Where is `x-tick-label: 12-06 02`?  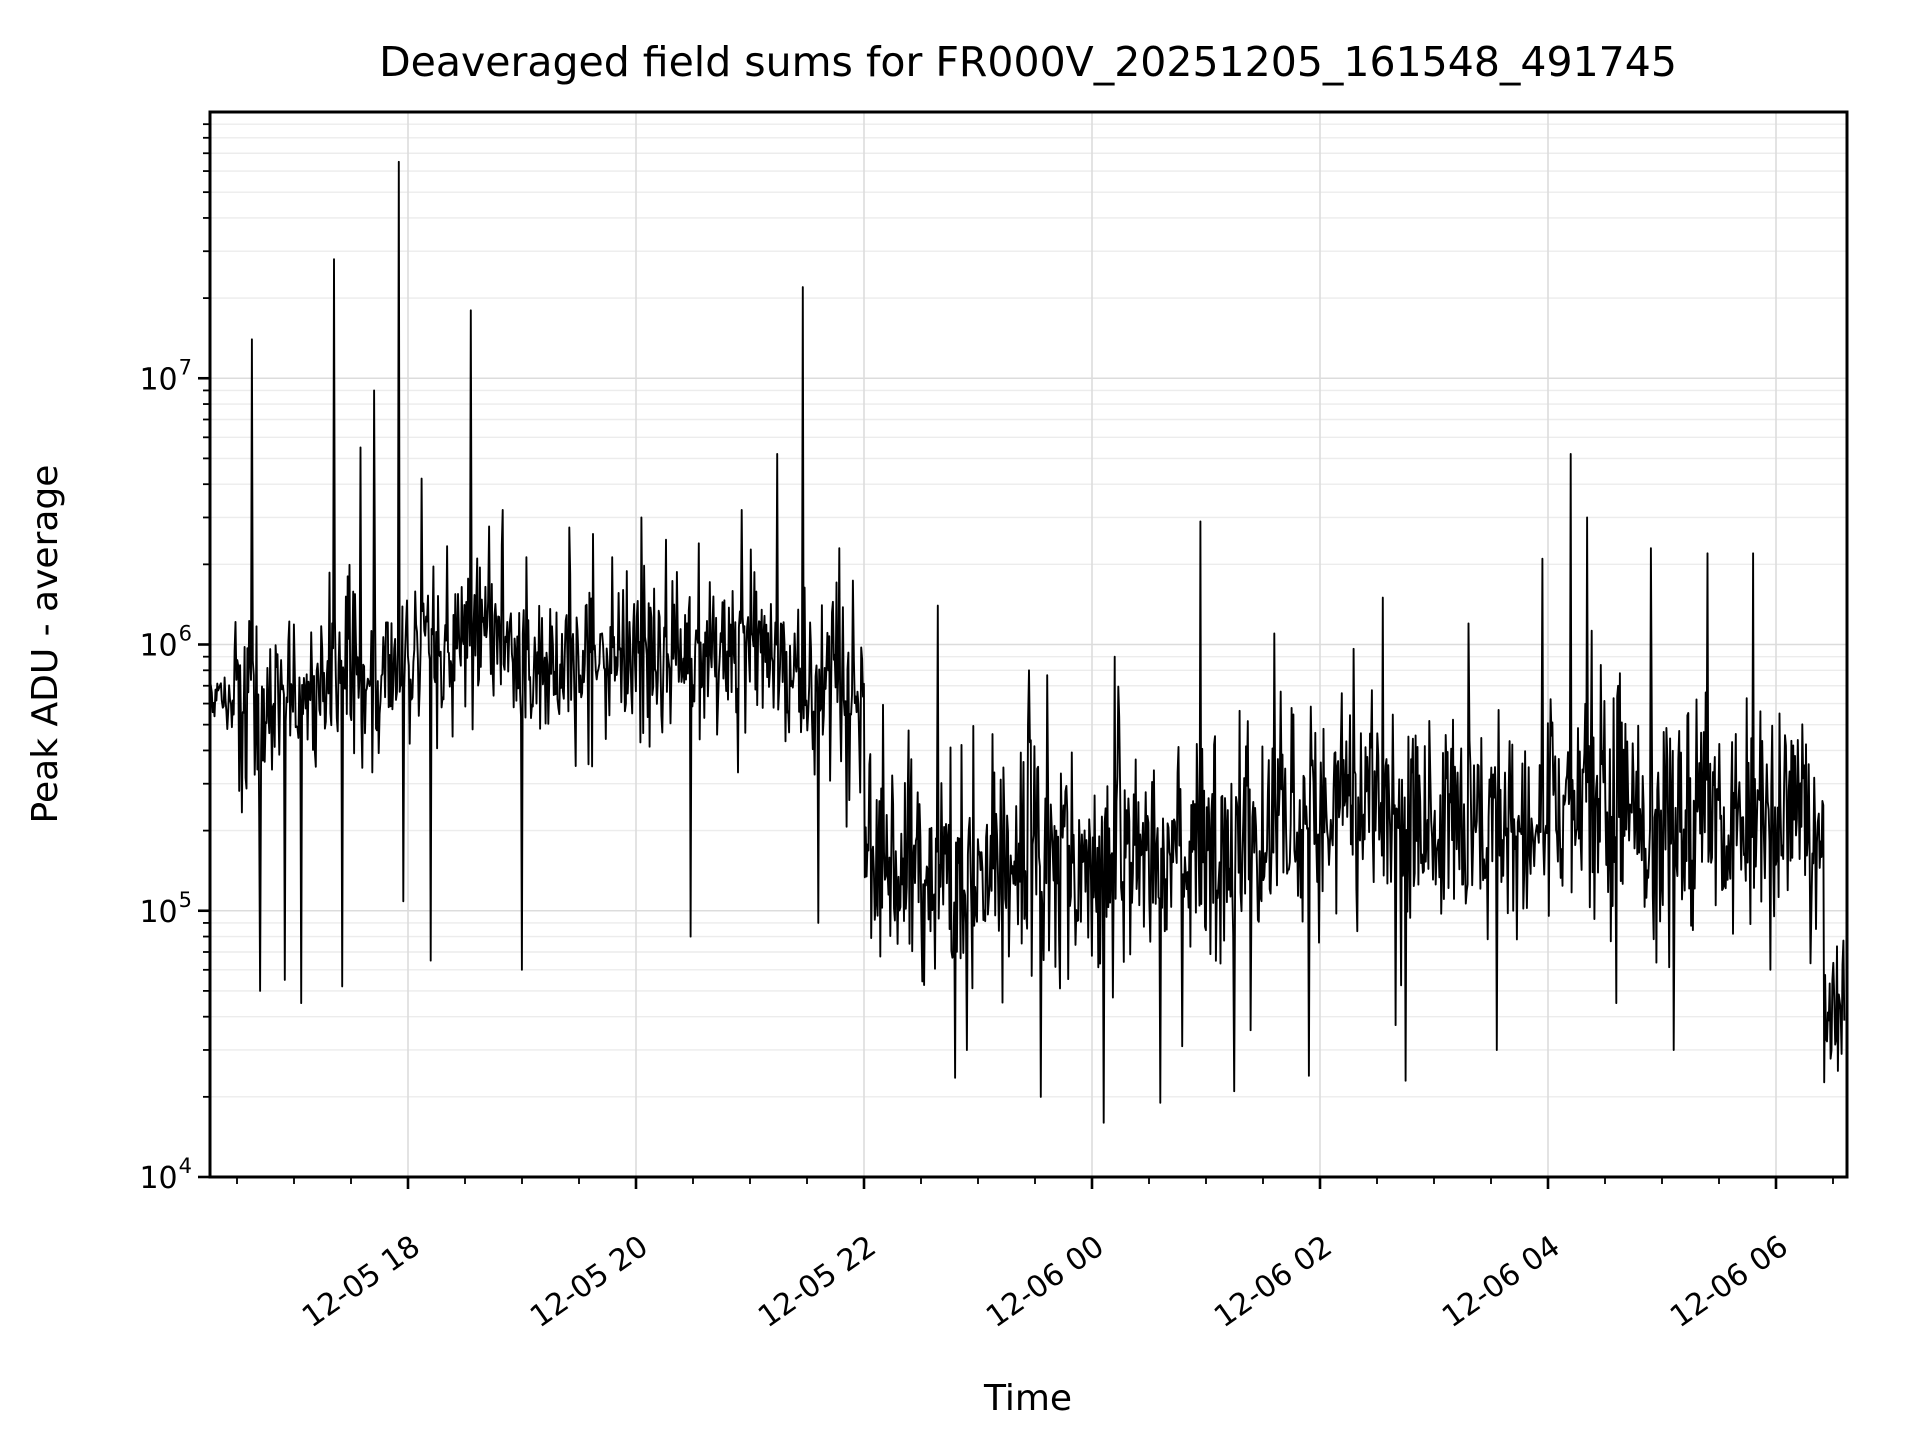 x-tick-label: 12-06 02 is located at coordinates (1273, 1282).